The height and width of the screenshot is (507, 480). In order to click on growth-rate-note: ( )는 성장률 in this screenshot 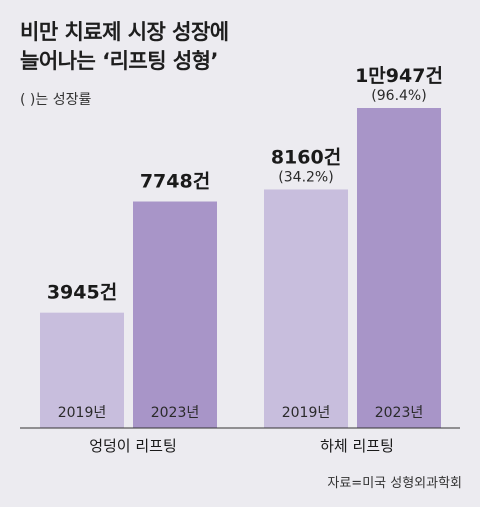, I will do `click(56, 100)`.